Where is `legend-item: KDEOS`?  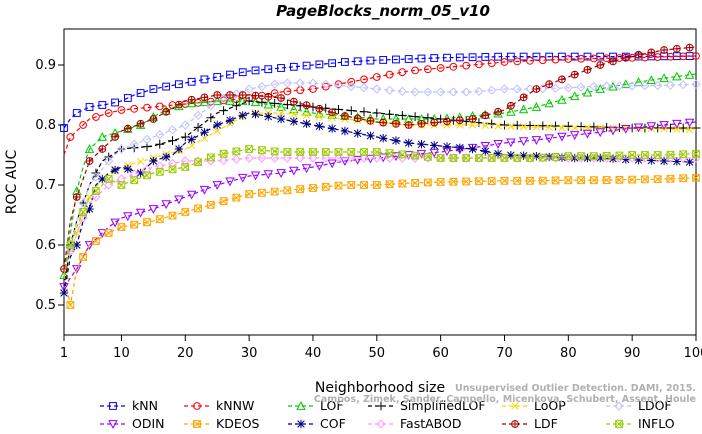
legend-item: KDEOS is located at coordinates (222, 423).